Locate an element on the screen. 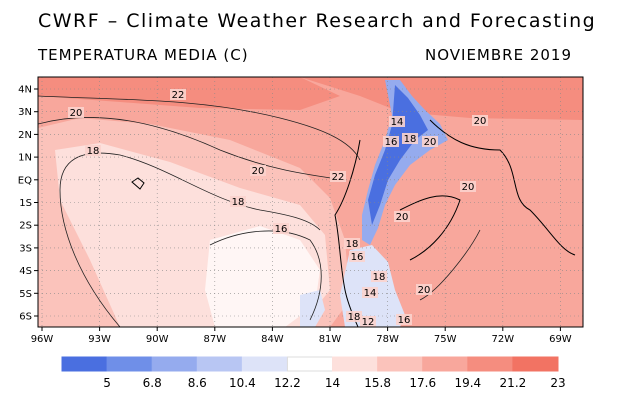 This screenshot has height=405, width=618. lat-tick-label: 6S is located at coordinates (25, 317).